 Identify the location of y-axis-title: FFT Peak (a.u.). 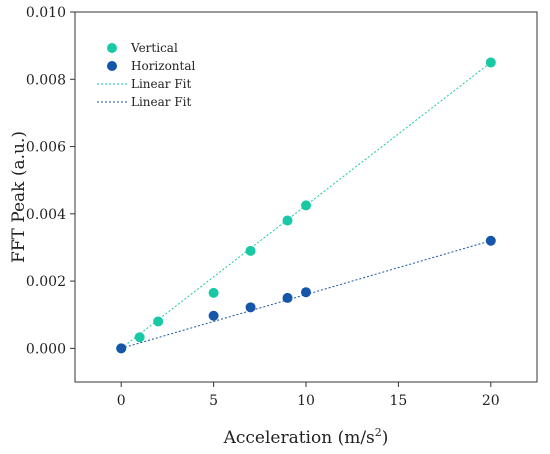
(19, 197).